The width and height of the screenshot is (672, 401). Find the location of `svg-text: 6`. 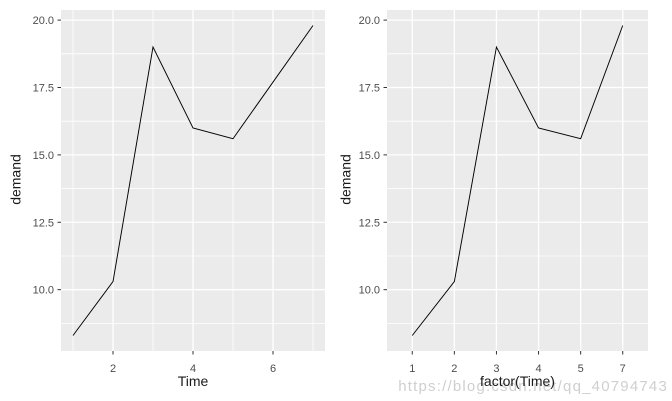

svg-text: 6 is located at coordinates (273, 369).